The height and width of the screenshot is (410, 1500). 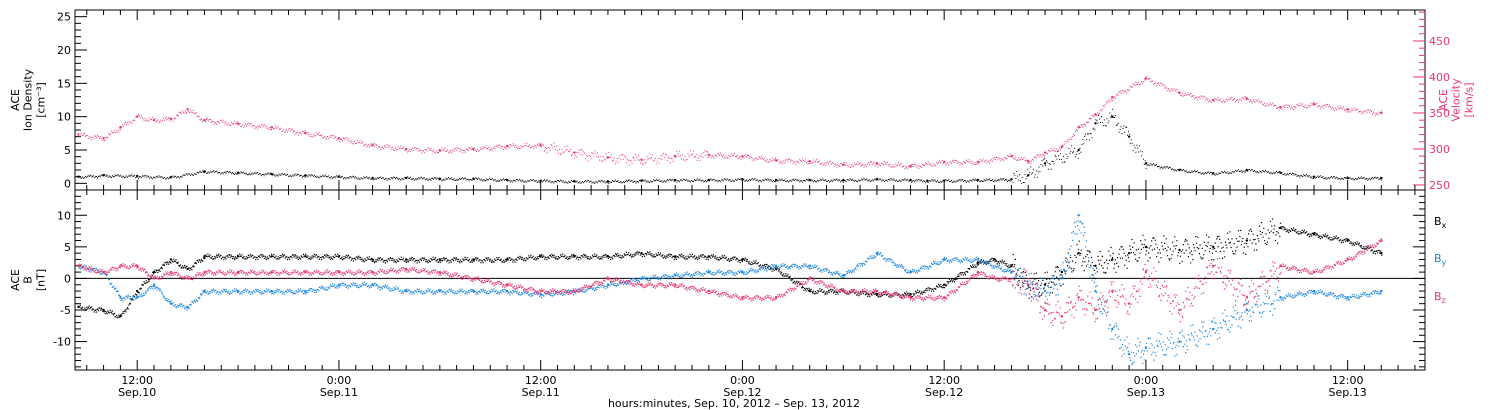 What do you see at coordinates (1444, 225) in the screenshot?
I see `legend-subscript: x` at bounding box center [1444, 225].